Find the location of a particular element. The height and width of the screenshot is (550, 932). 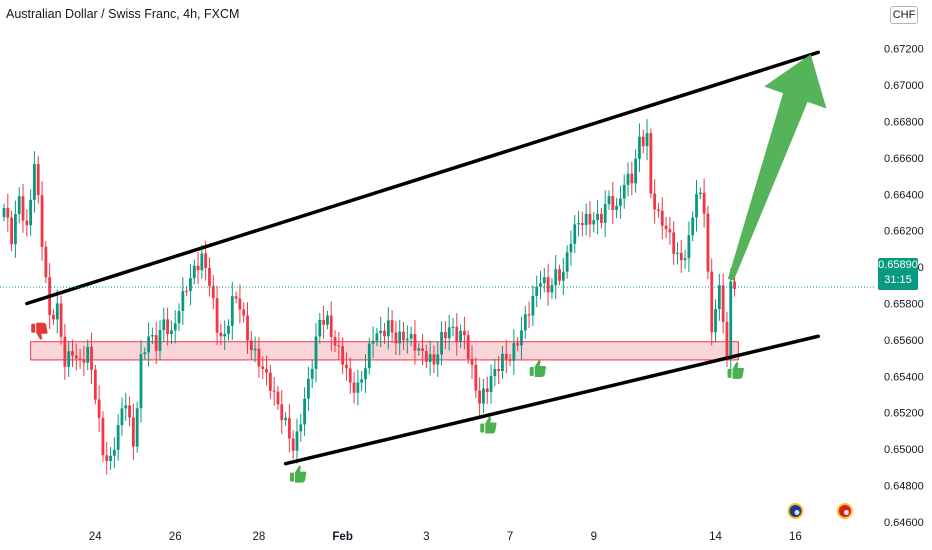

australia-flag-icon is located at coordinates (795, 511).